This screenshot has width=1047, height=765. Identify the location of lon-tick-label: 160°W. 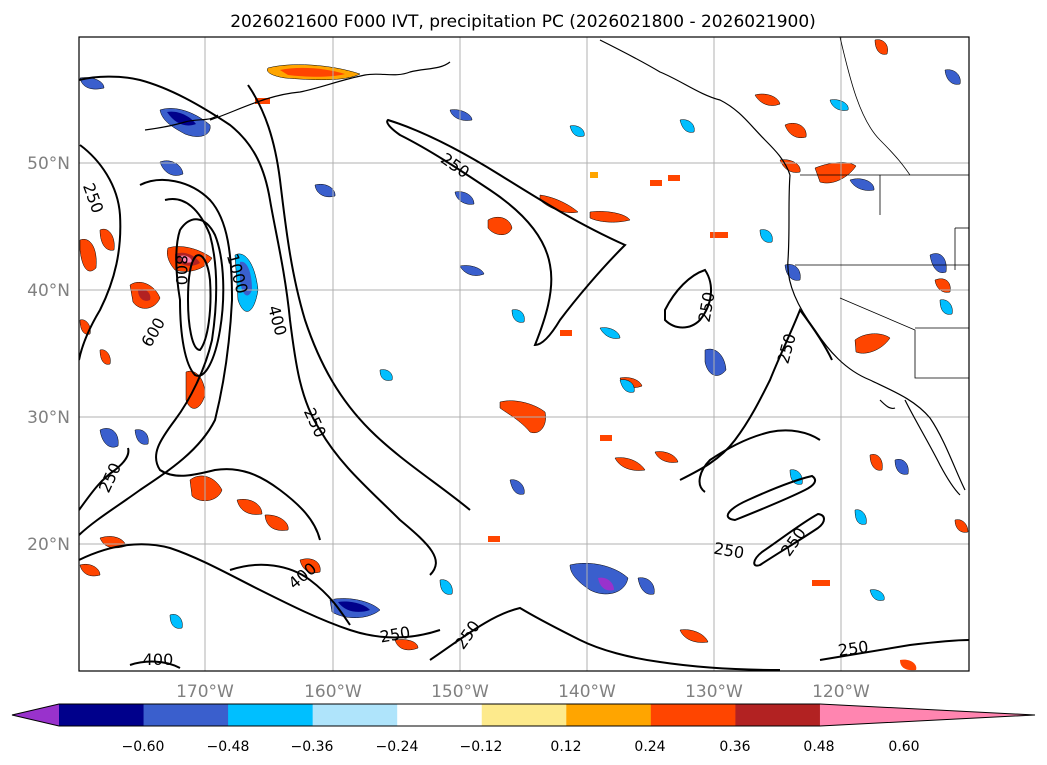
(333, 692).